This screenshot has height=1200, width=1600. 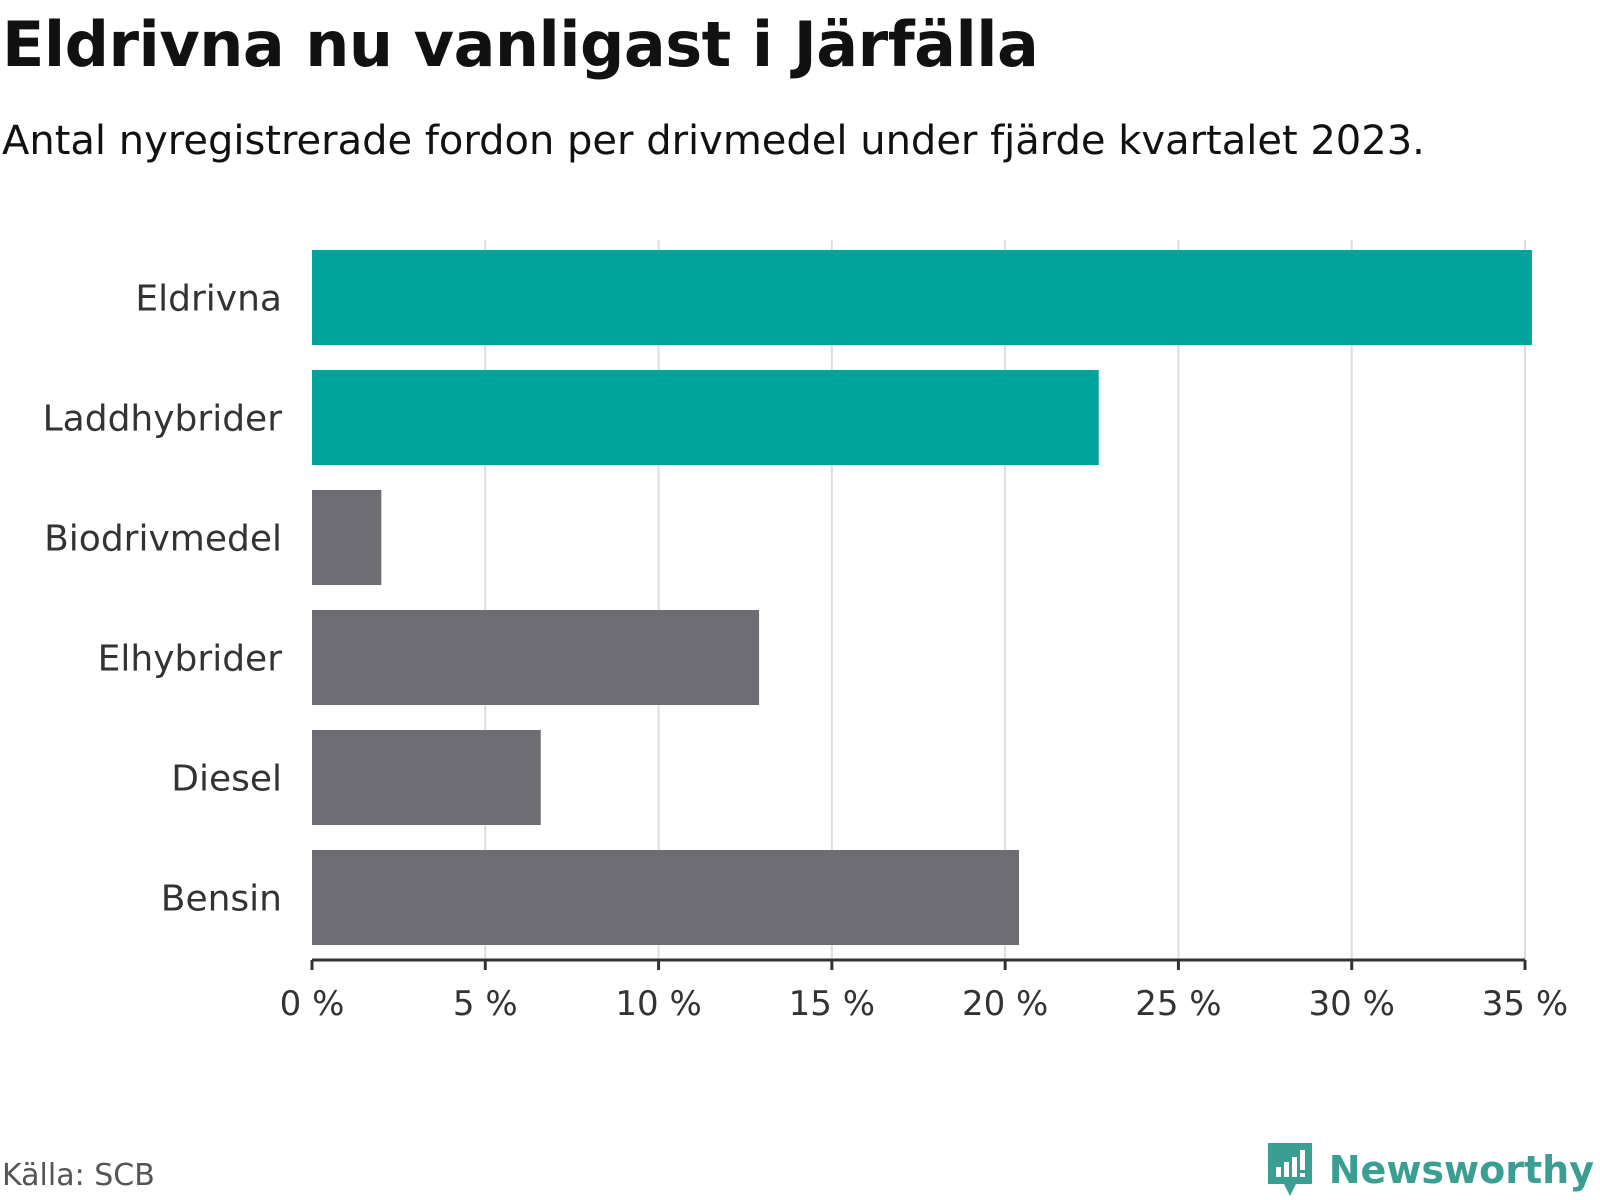 What do you see at coordinates (226, 779) in the screenshot?
I see `category-label: Diesel` at bounding box center [226, 779].